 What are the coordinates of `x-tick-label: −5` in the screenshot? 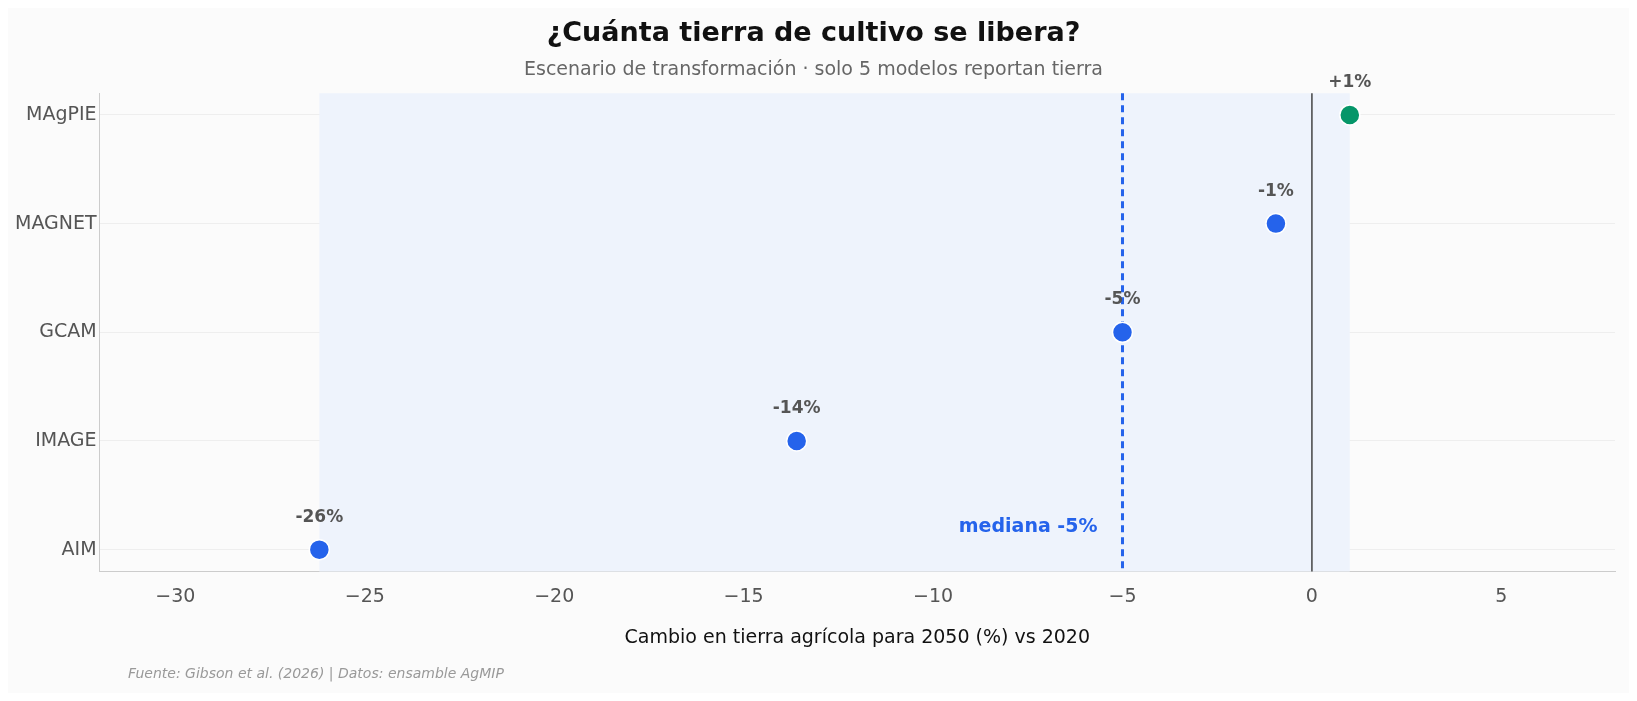 It's located at (1122, 594).